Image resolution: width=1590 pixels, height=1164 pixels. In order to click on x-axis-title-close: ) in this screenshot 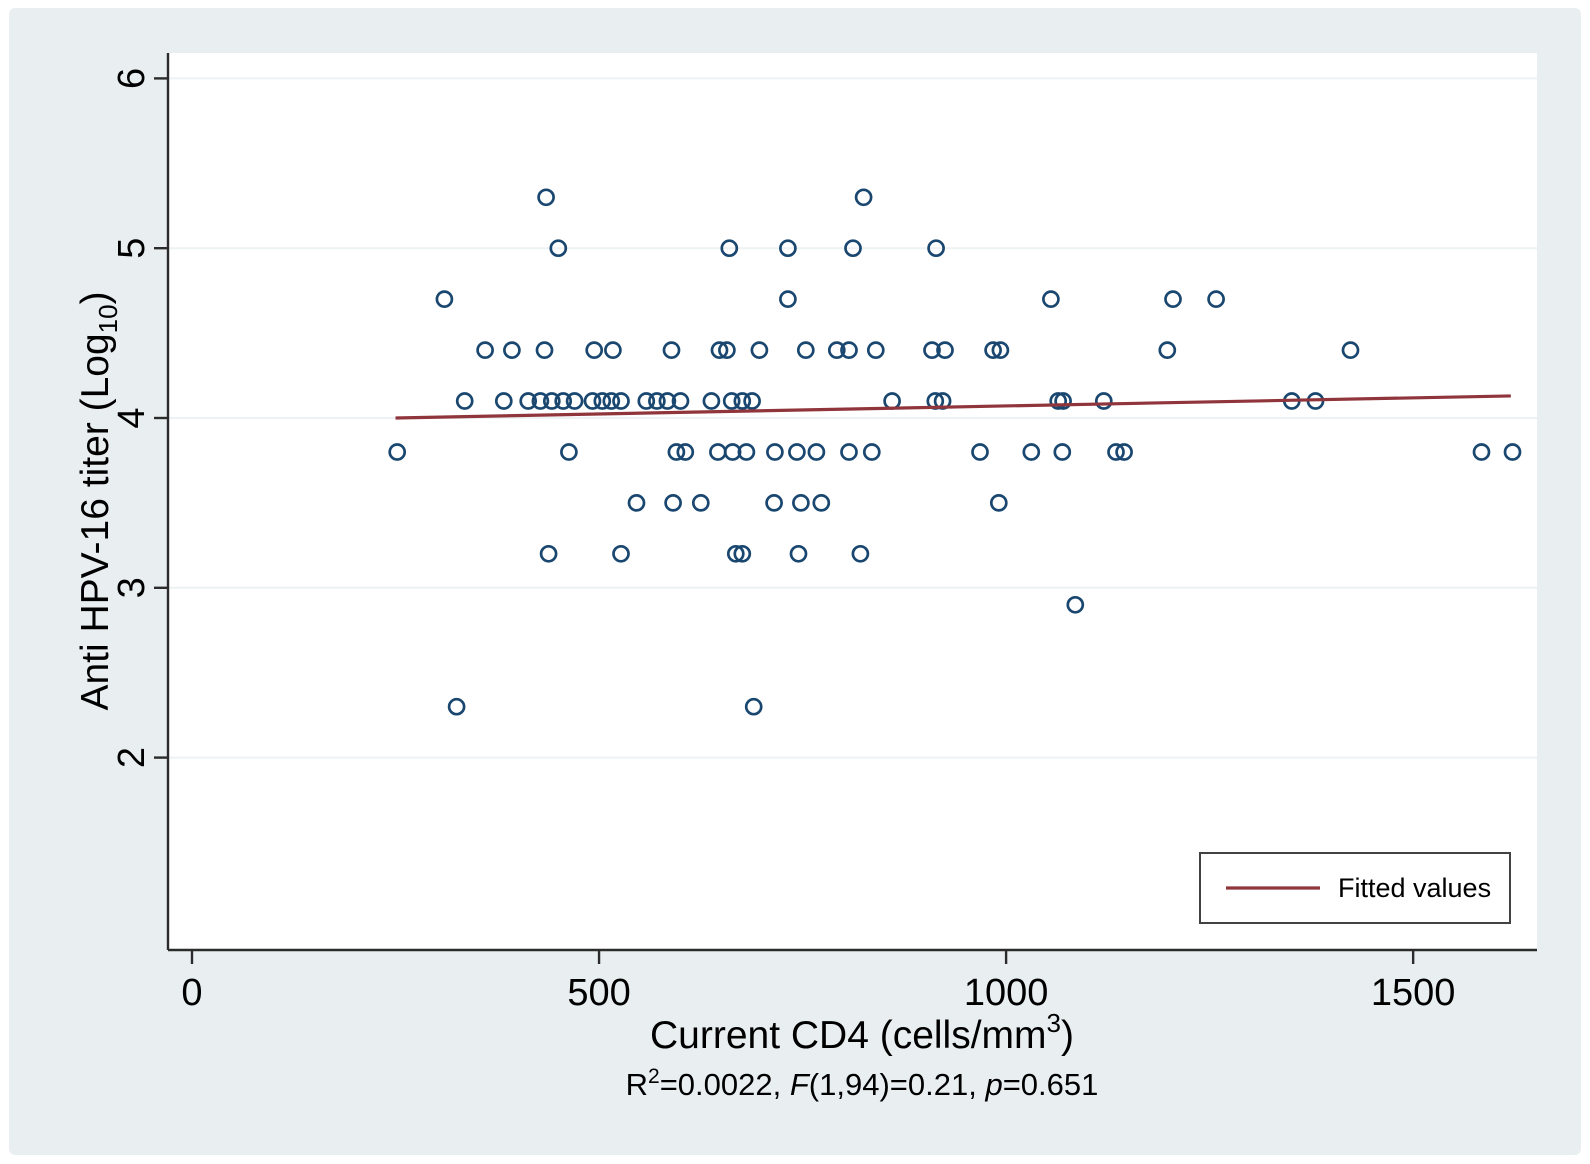, I will do `click(1067, 1035)`.